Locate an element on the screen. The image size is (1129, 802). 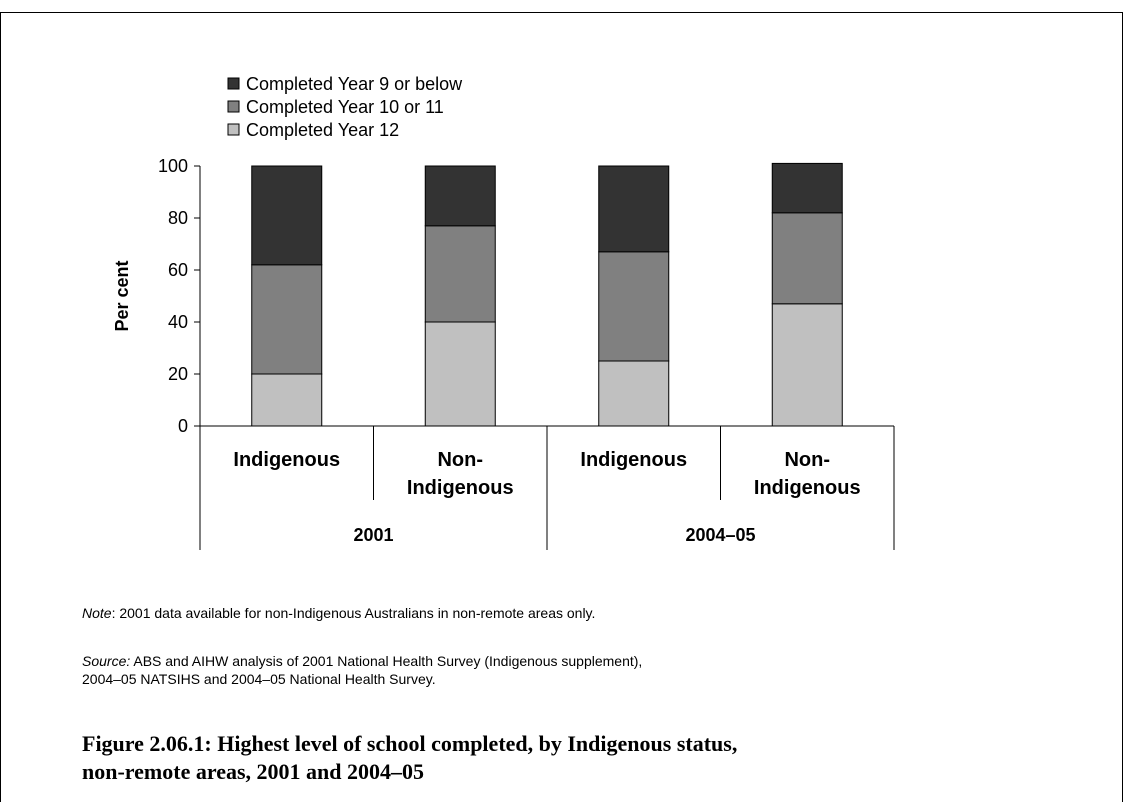
source-label: Source: is located at coordinates (106, 661).